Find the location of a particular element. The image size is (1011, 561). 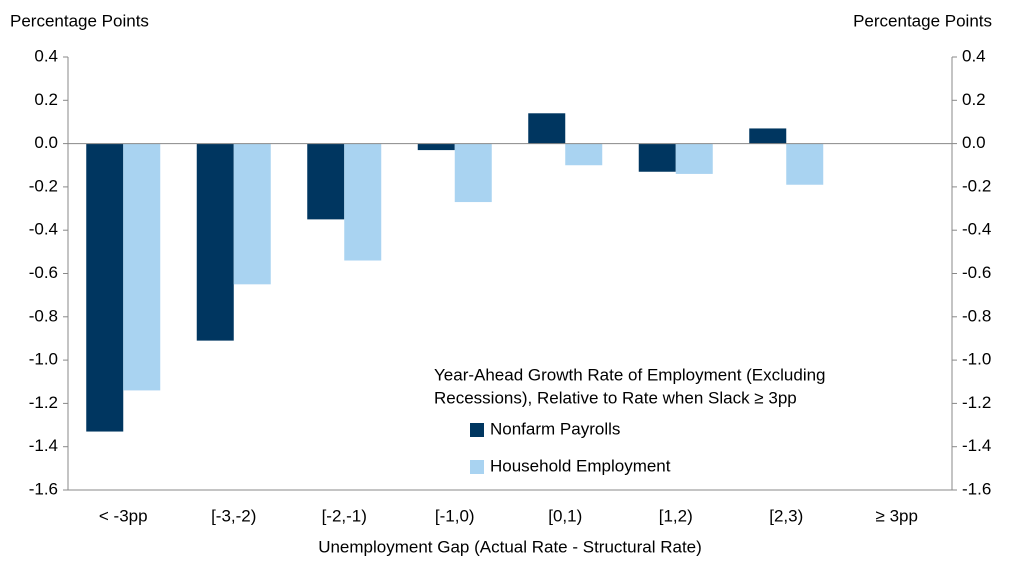

x-tick-label: [-1,0) is located at coordinates (455, 515).